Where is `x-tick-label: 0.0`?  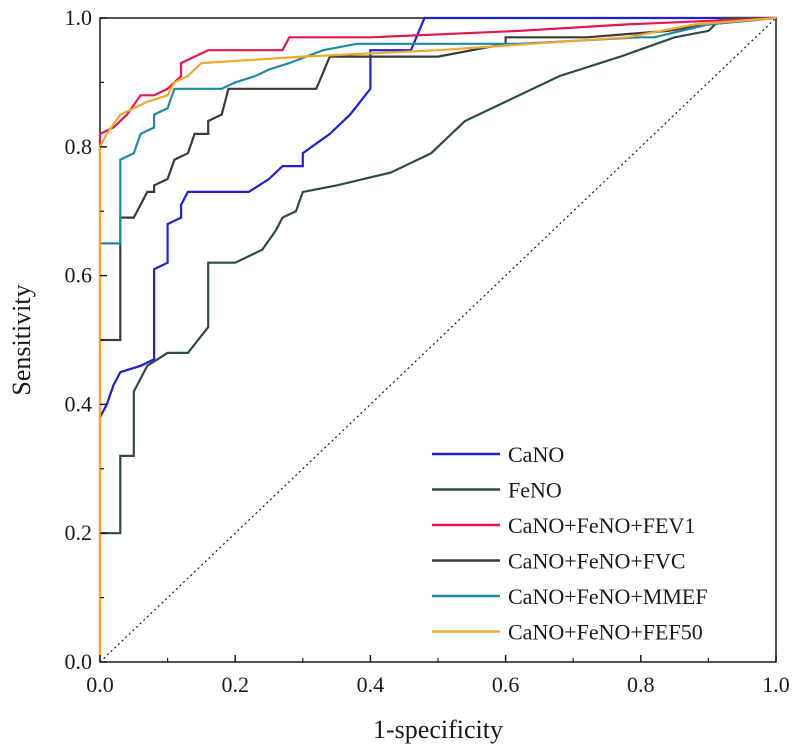 x-tick-label: 0.0 is located at coordinates (100, 684).